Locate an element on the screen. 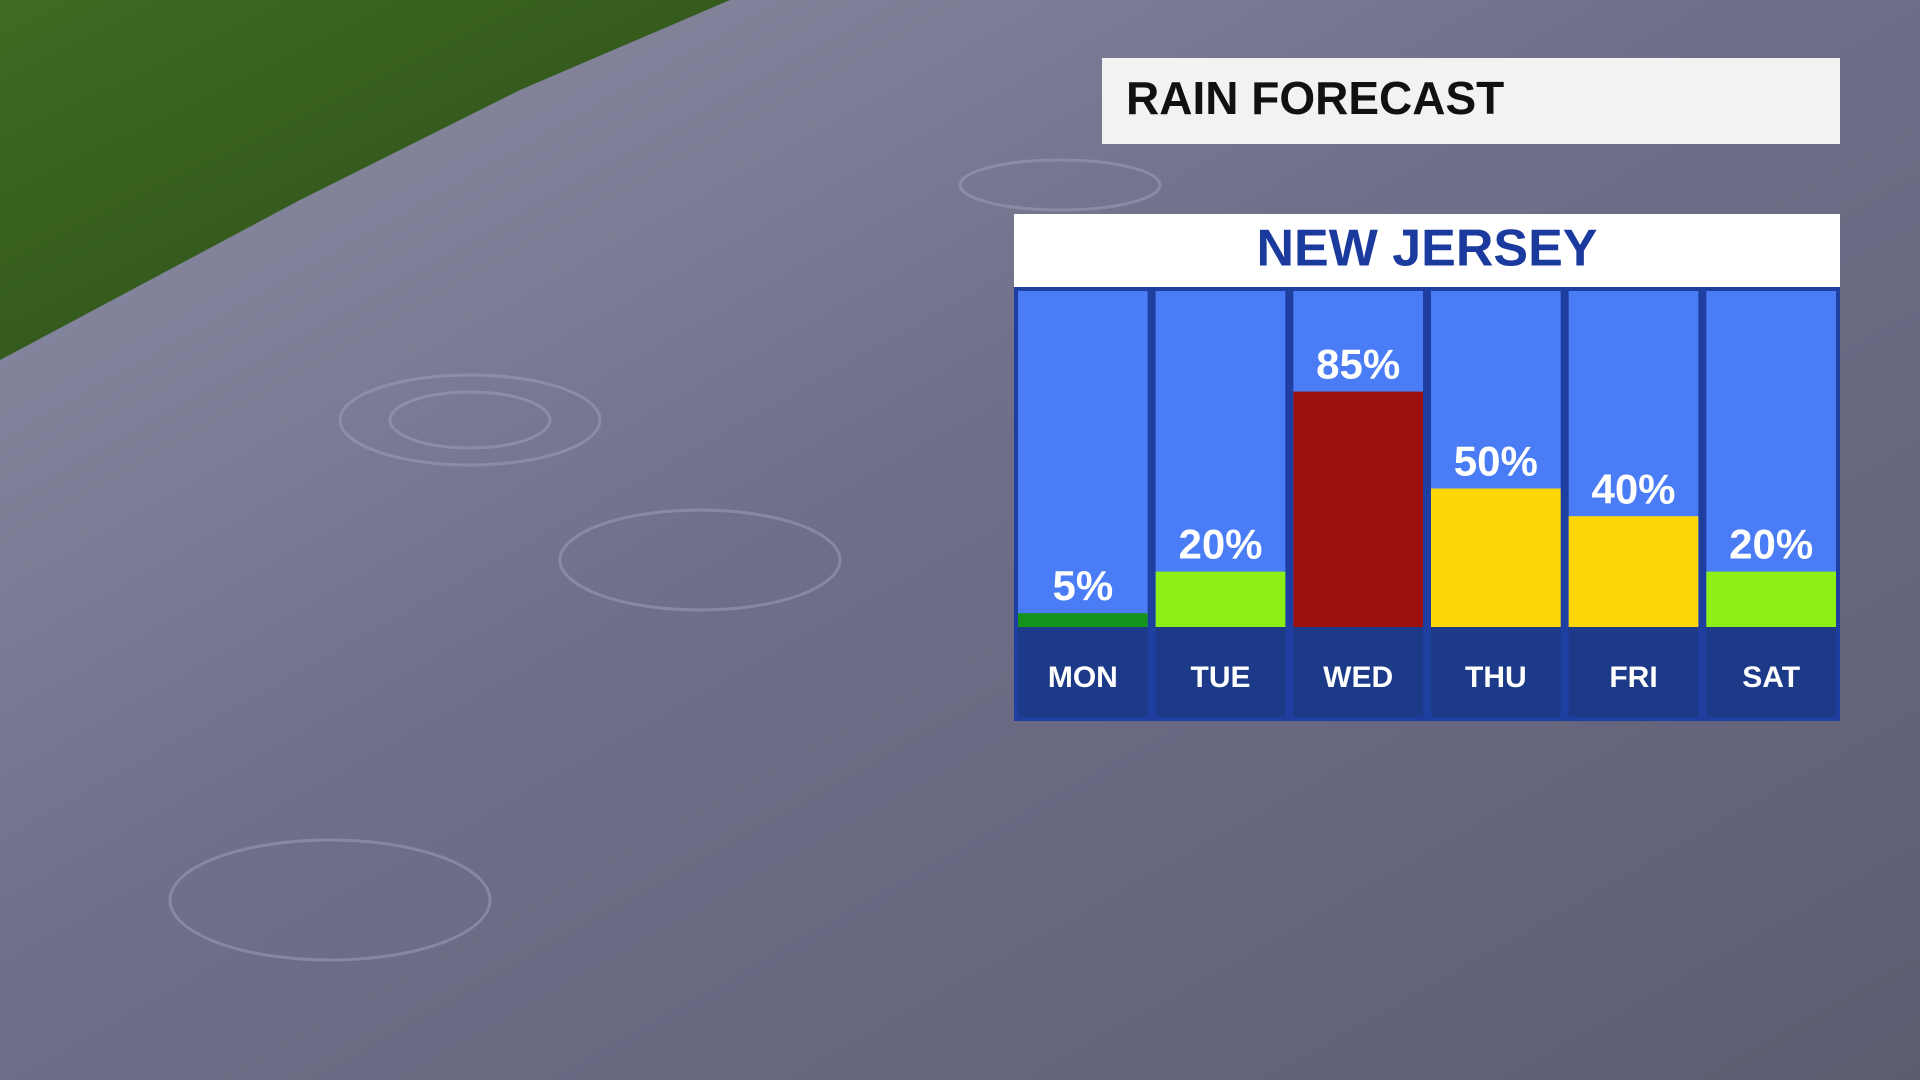 This screenshot has width=1920, height=1080. grass is located at coordinates (365, 180).